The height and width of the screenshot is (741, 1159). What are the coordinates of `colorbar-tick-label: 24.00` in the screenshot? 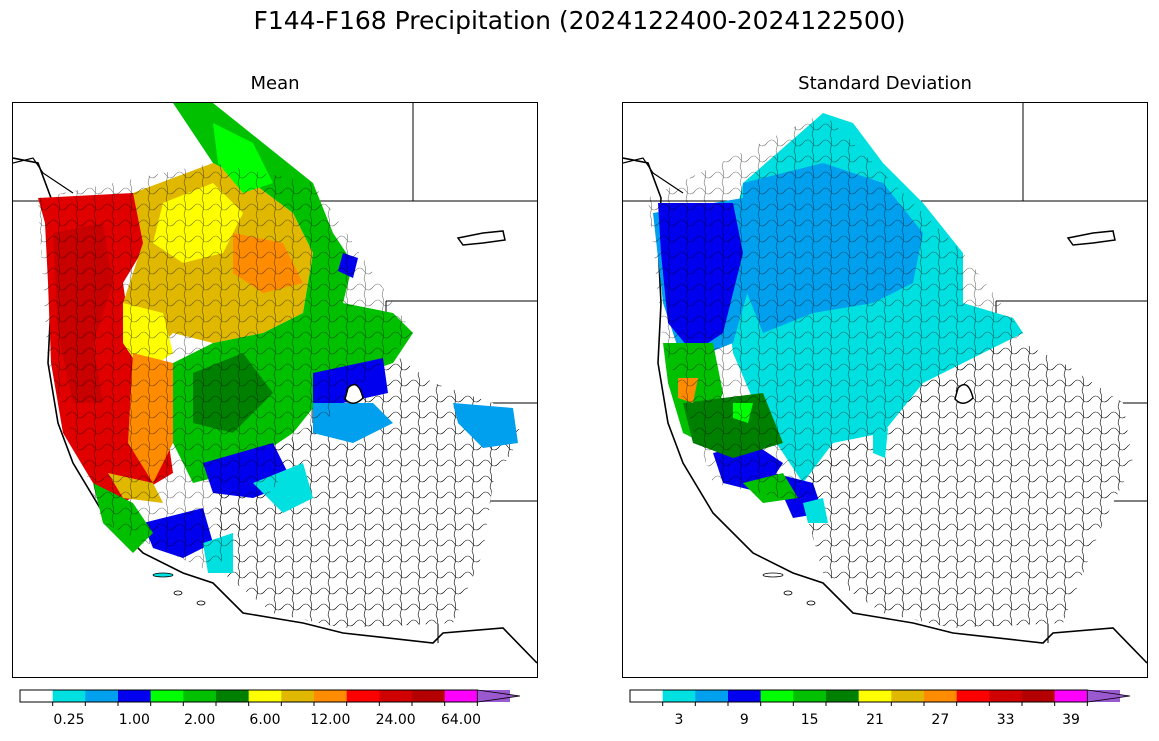 It's located at (395, 720).